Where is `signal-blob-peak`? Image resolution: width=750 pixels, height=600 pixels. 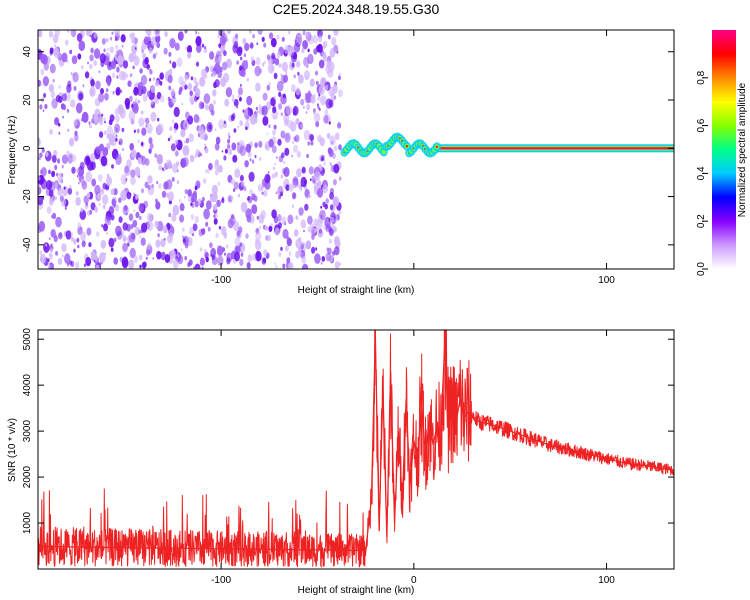 signal-blob-peak is located at coordinates (407, 146).